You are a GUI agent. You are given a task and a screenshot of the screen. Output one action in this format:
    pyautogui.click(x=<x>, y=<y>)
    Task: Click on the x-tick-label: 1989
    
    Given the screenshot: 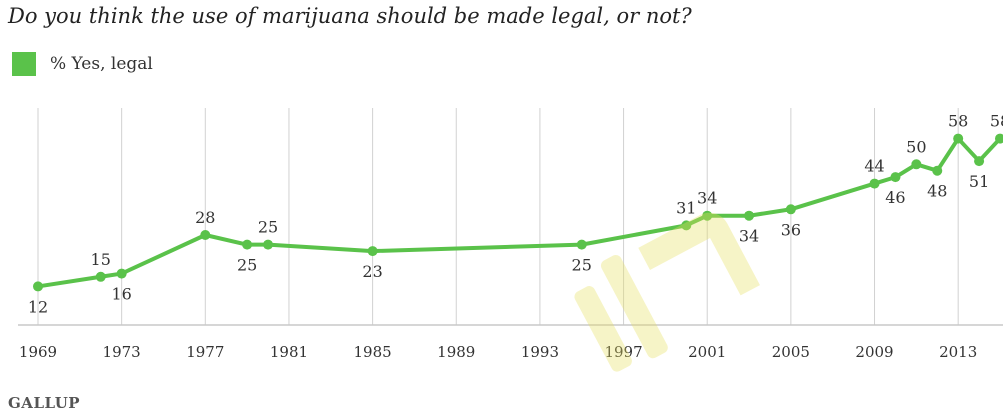 What is the action you would take?
    pyautogui.click(x=456, y=352)
    